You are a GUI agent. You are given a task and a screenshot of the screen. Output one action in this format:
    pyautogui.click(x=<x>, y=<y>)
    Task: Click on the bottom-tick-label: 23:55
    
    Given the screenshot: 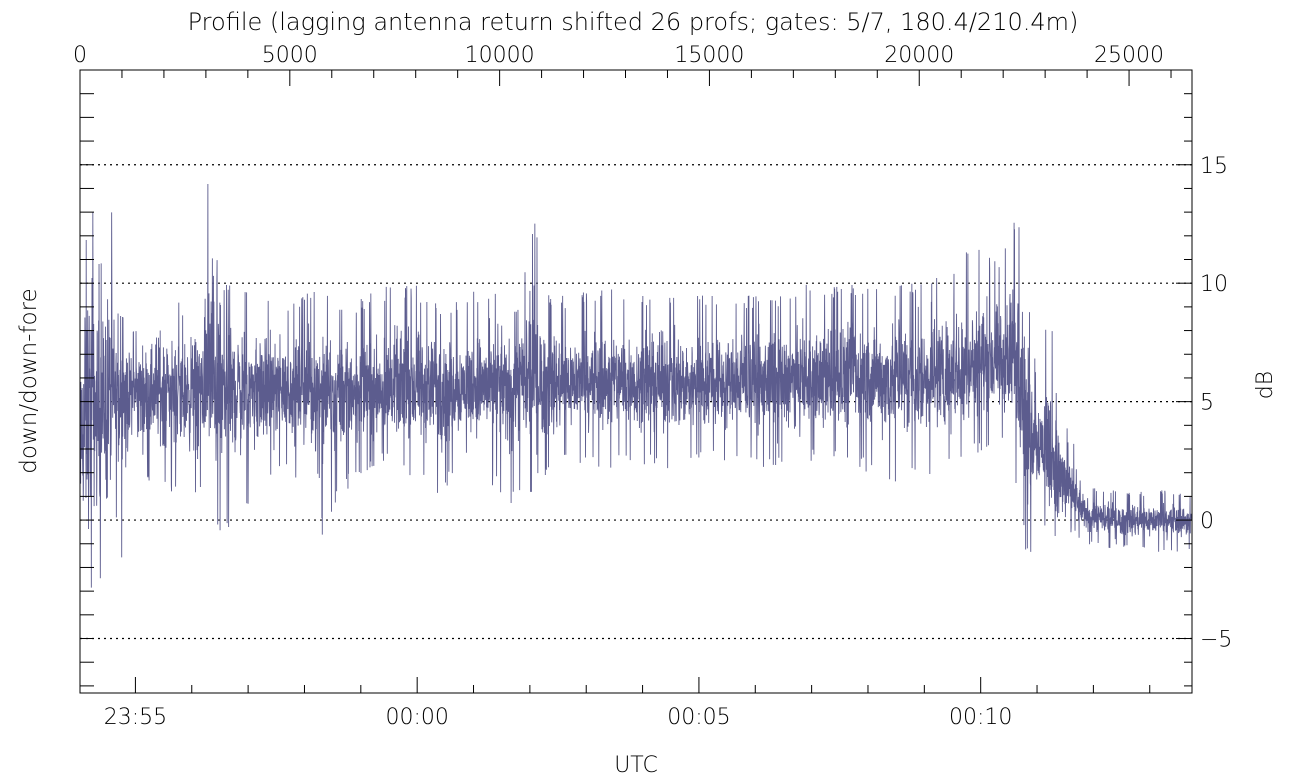 What is the action you would take?
    pyautogui.click(x=135, y=717)
    